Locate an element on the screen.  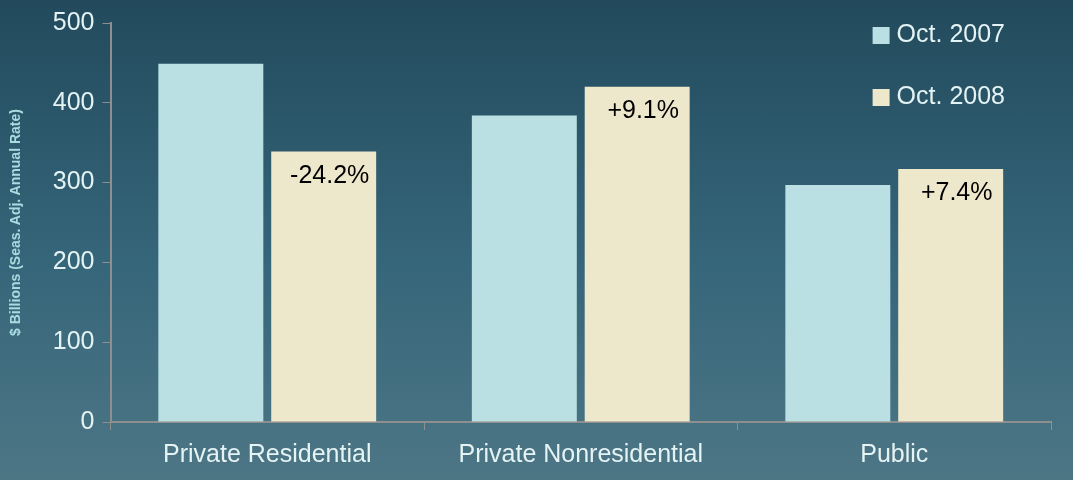
x-tick-label: Private Residential is located at coordinates (267, 452).